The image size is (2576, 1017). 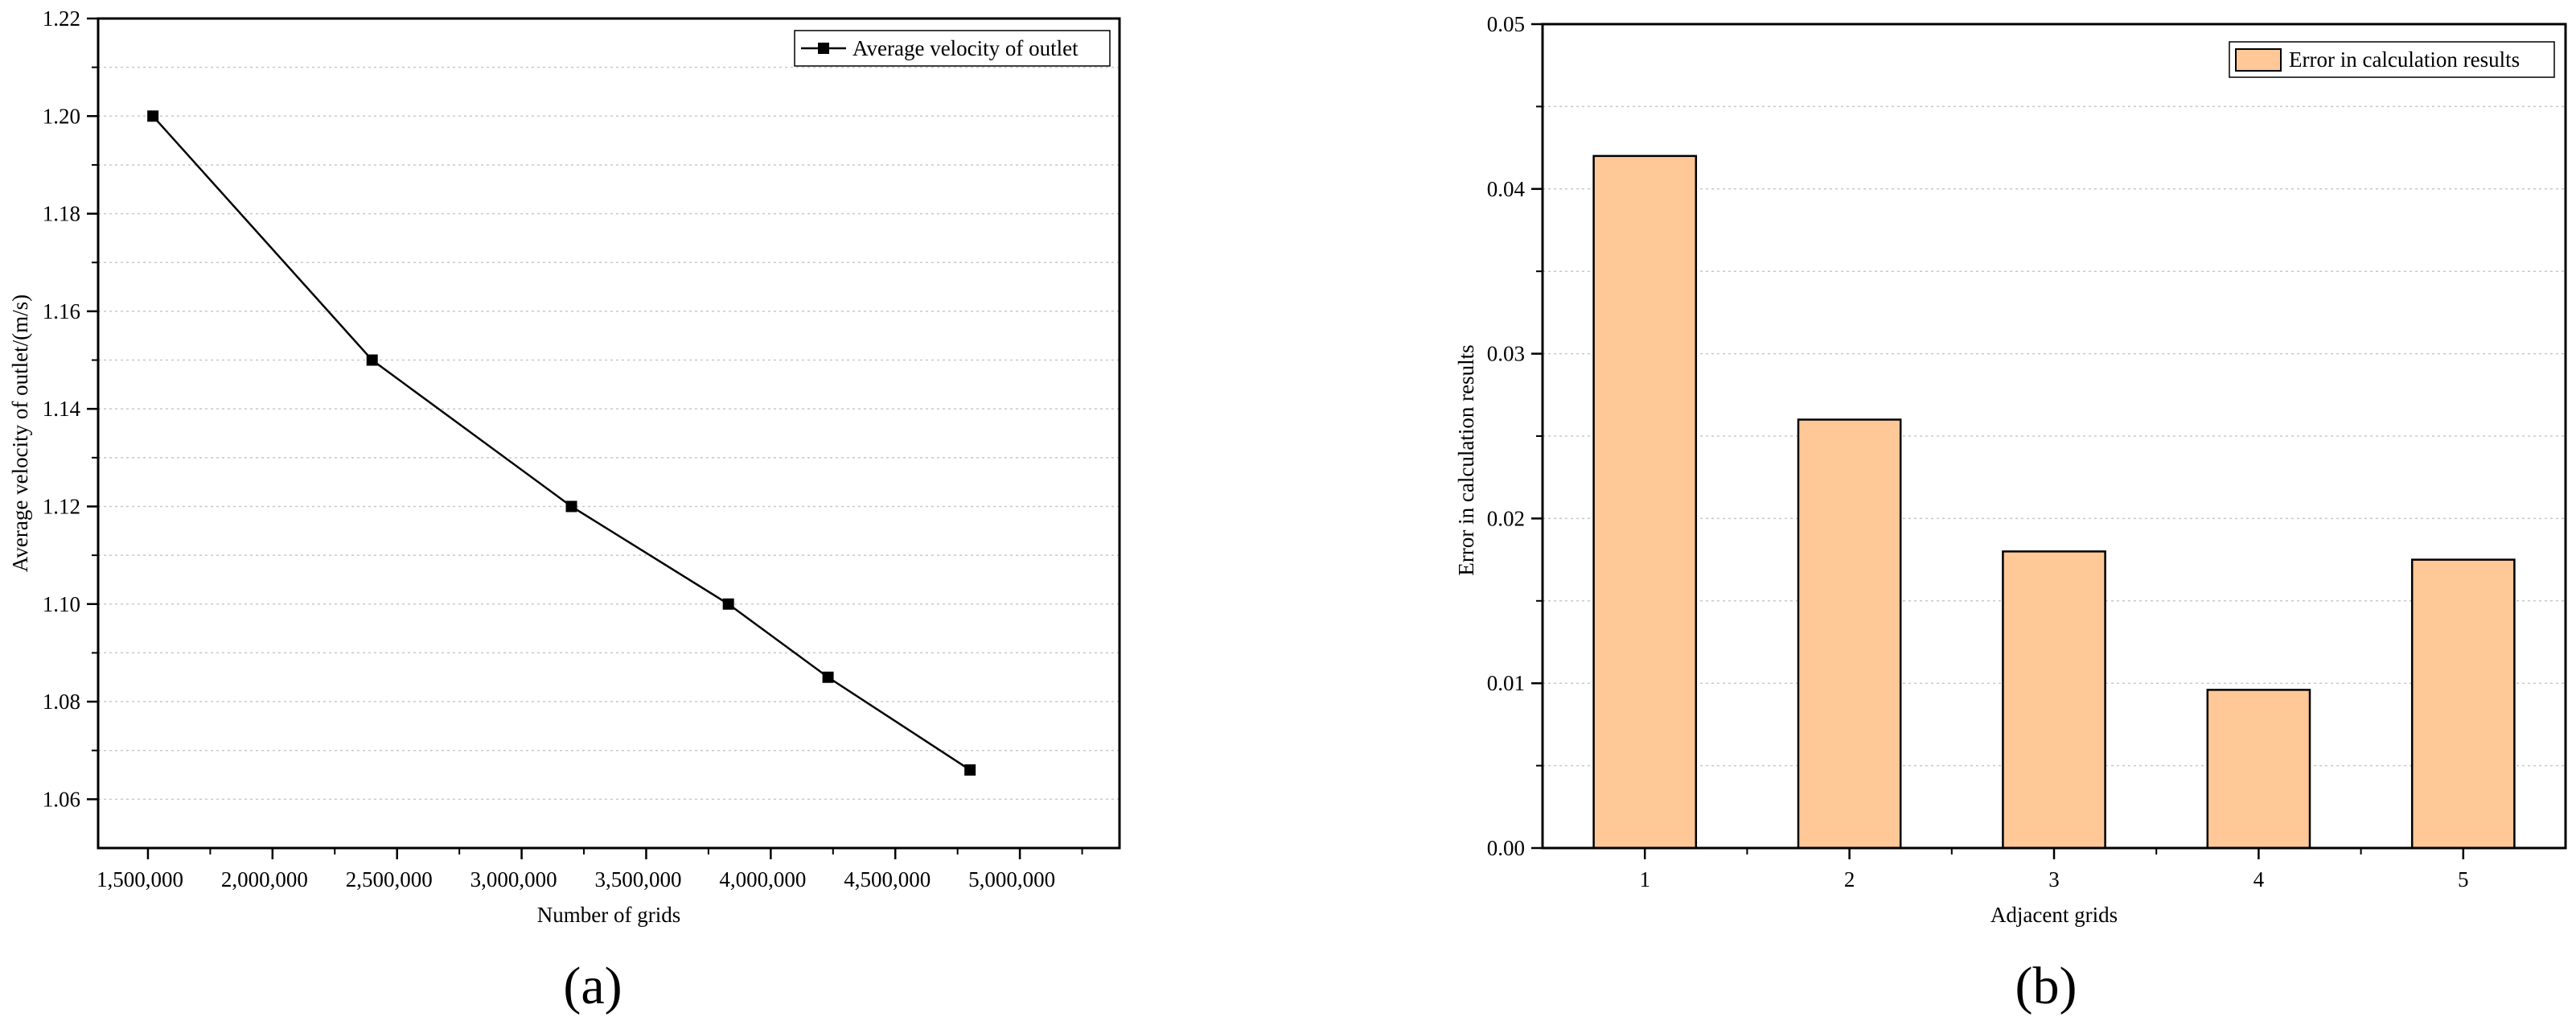 I want to click on x-tick-label: 4,500,000, so click(x=887, y=879).